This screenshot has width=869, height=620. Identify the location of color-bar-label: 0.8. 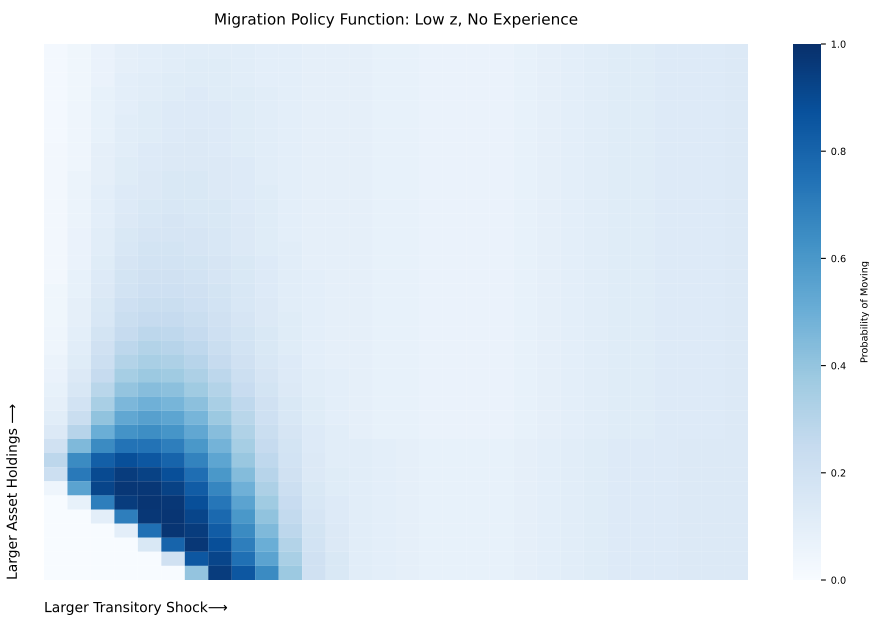
(838, 152).